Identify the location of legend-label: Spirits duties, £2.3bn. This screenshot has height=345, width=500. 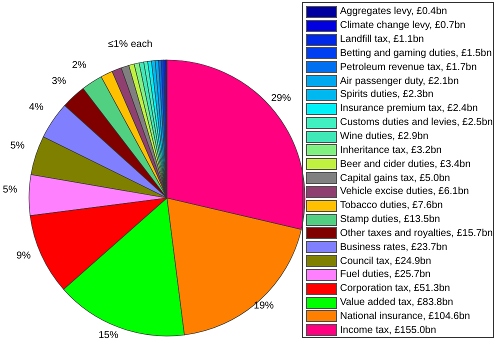
(387, 94).